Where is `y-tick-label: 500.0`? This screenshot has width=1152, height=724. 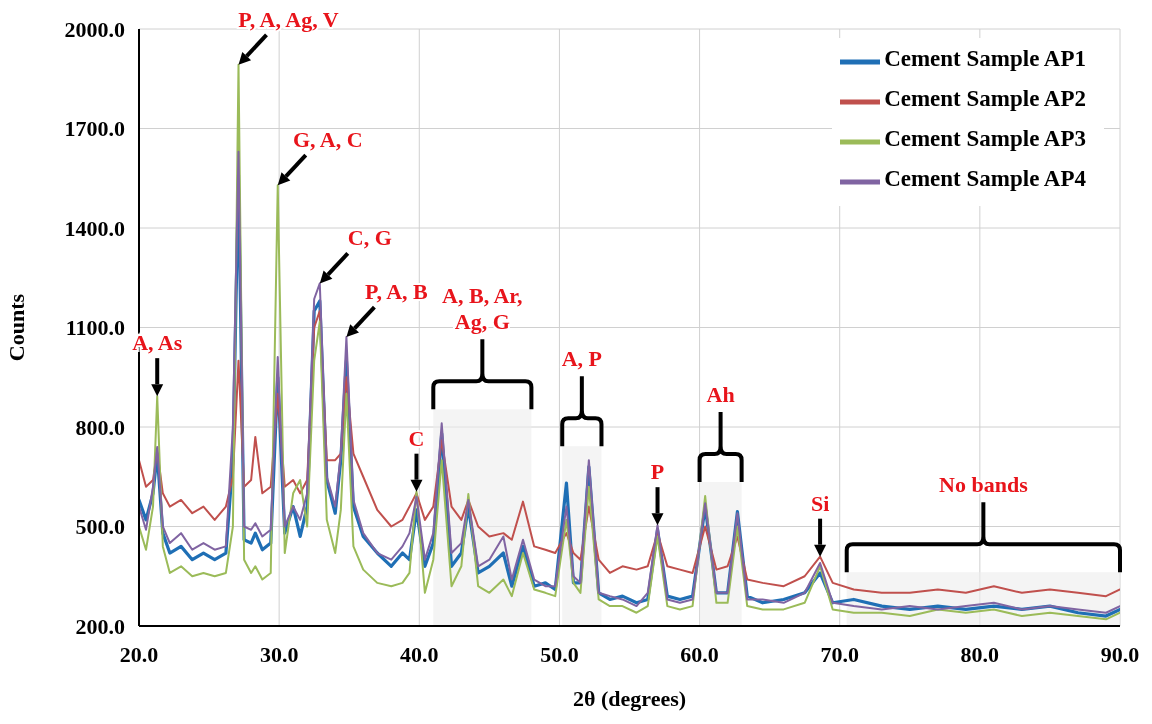
y-tick-label: 500.0 is located at coordinates (100, 527).